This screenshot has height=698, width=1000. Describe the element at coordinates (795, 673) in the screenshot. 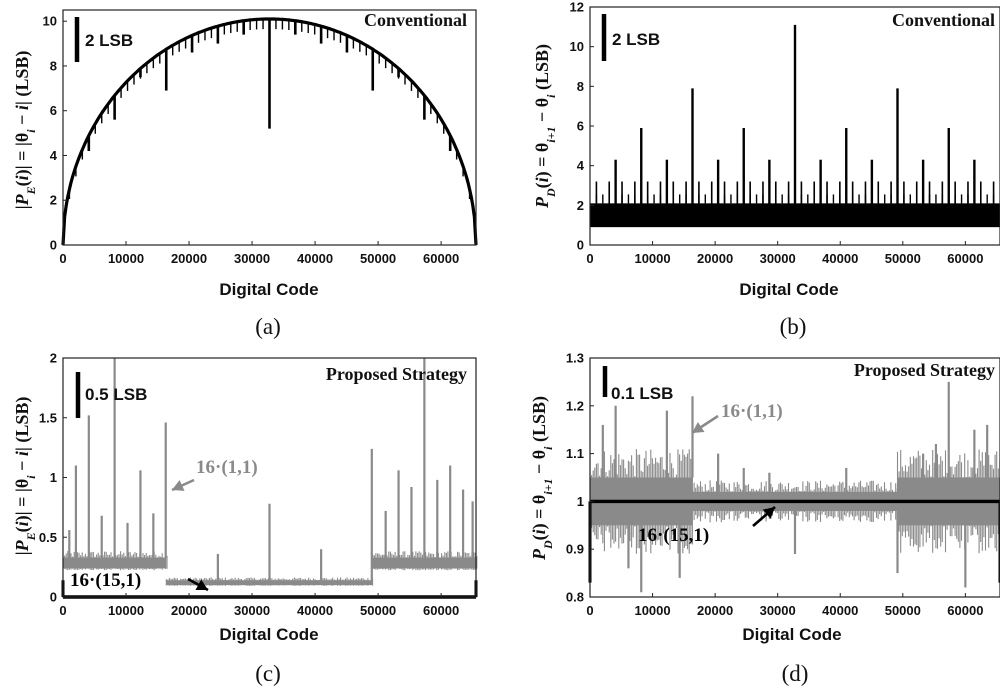

I see `panel-label-d: (d)` at that location.